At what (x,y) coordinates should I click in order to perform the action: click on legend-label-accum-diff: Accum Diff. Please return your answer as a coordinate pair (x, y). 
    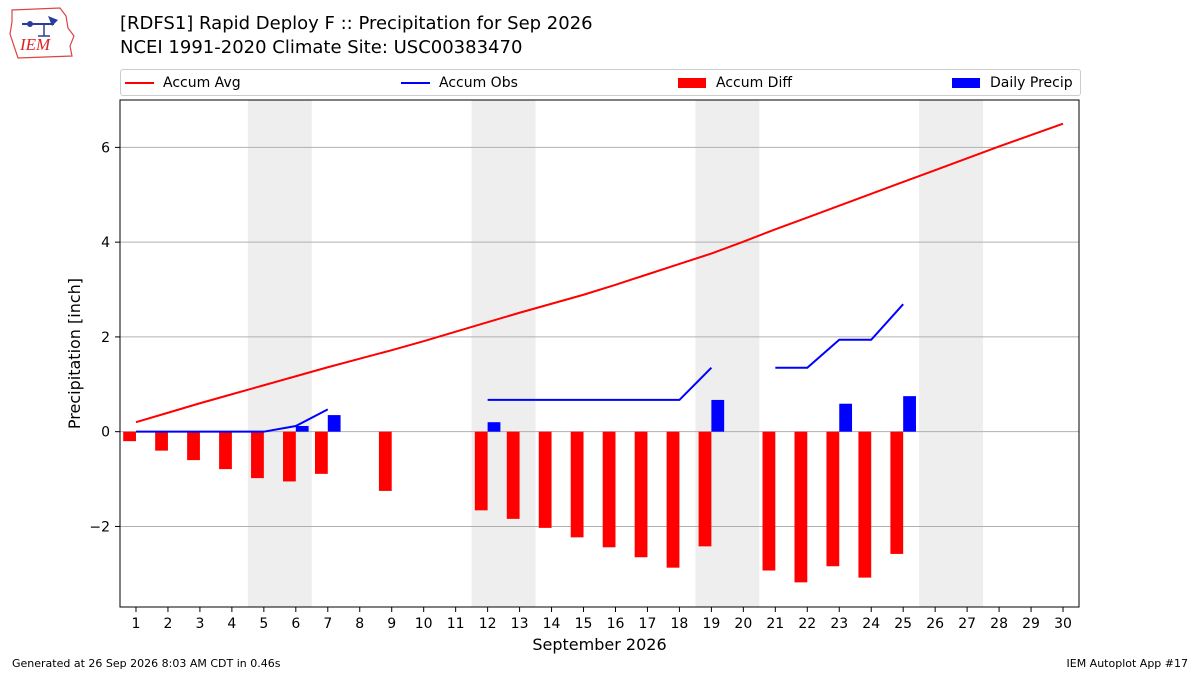
    Looking at the image, I should click on (754, 82).